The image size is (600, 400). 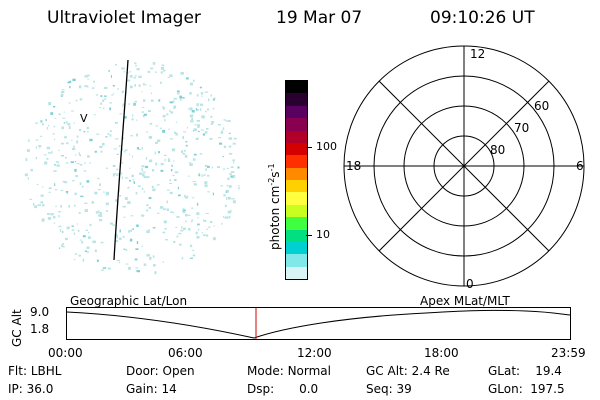 What do you see at coordinates (314, 353) in the screenshot?
I see `timeline-xtick-2: 12:00` at bounding box center [314, 353].